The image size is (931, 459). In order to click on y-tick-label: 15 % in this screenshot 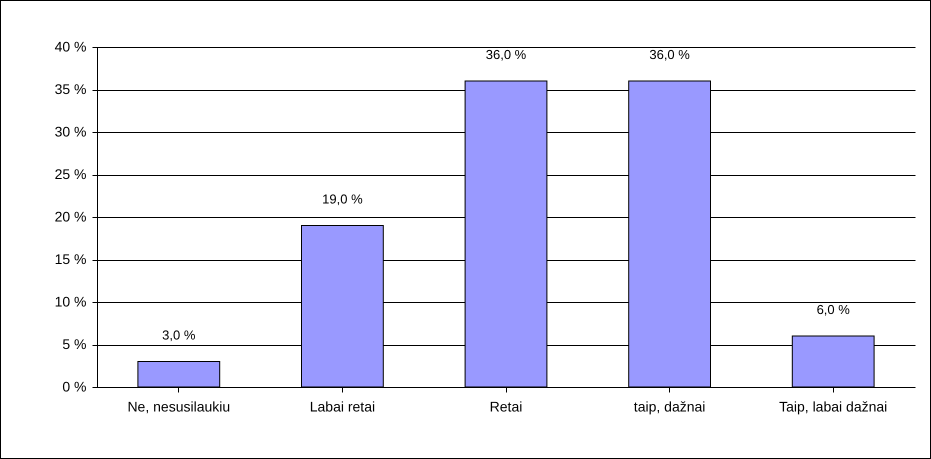, I will do `click(70, 259)`.